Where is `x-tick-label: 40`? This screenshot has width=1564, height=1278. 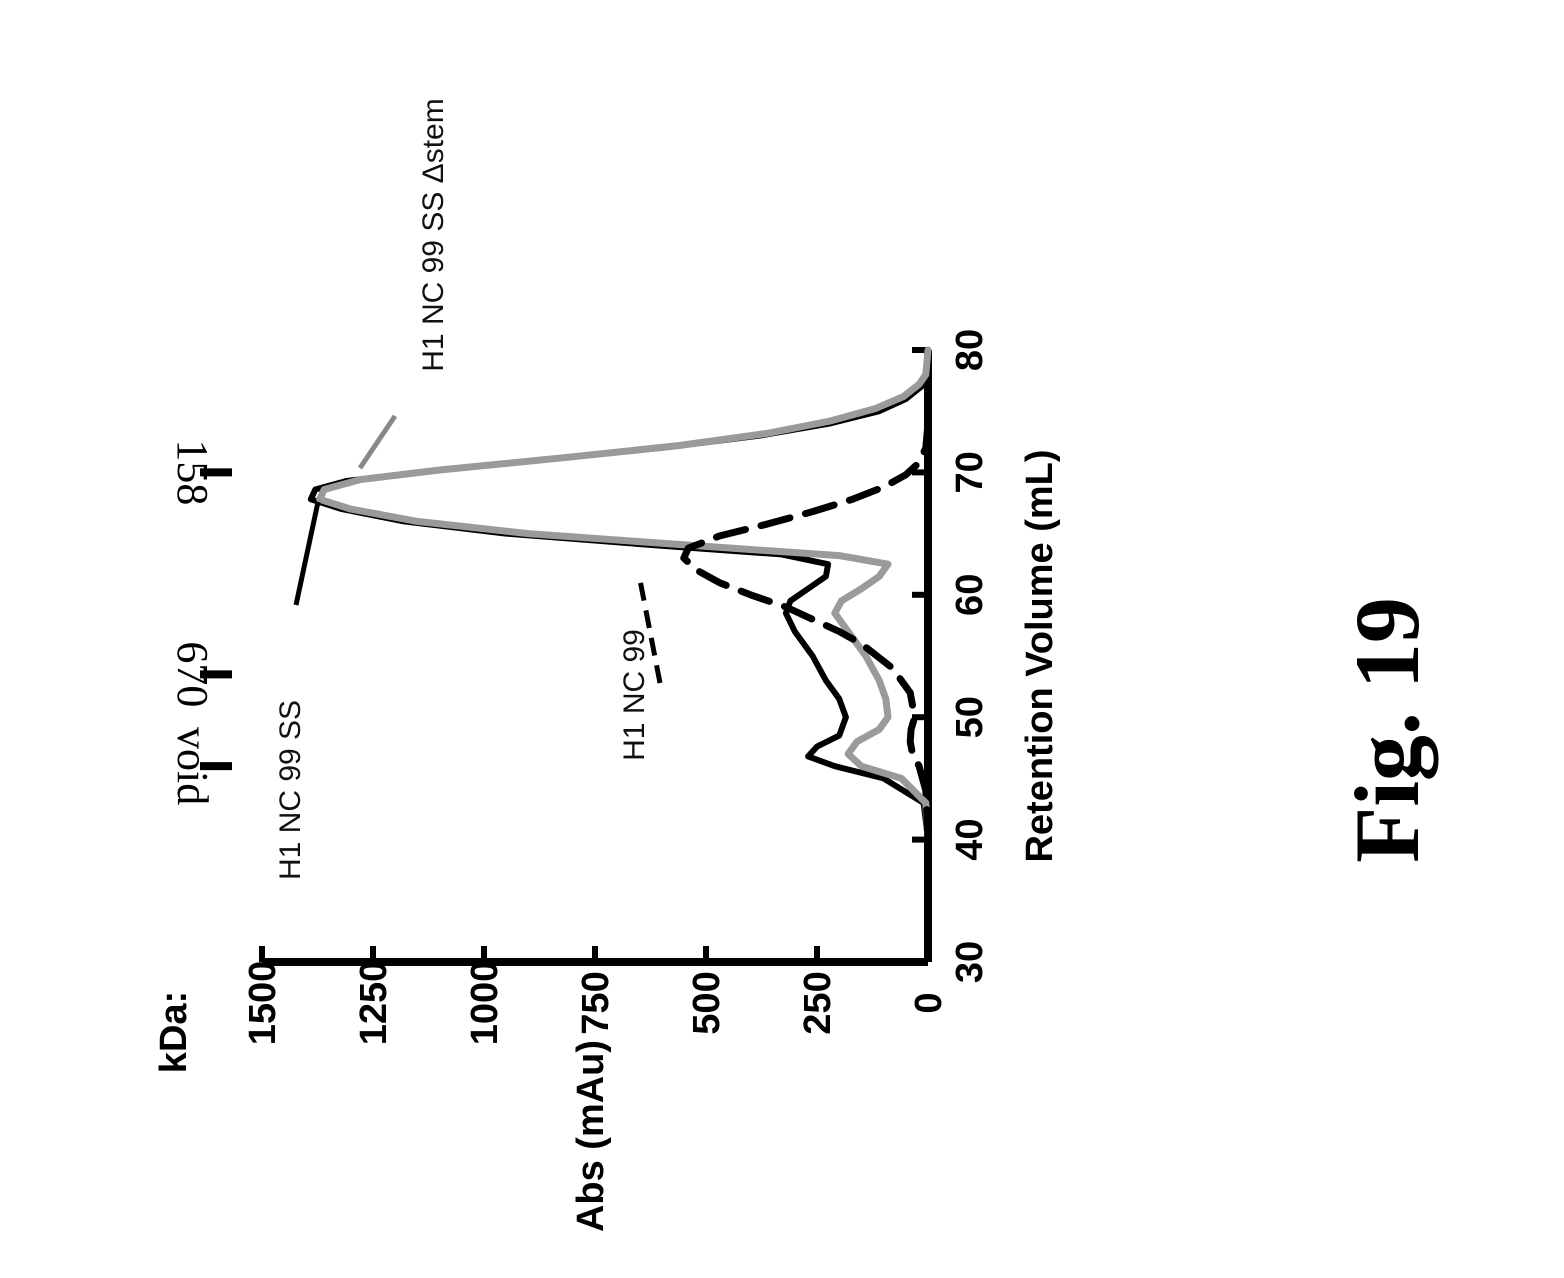 x-tick-label: 40 is located at coordinates (970, 839).